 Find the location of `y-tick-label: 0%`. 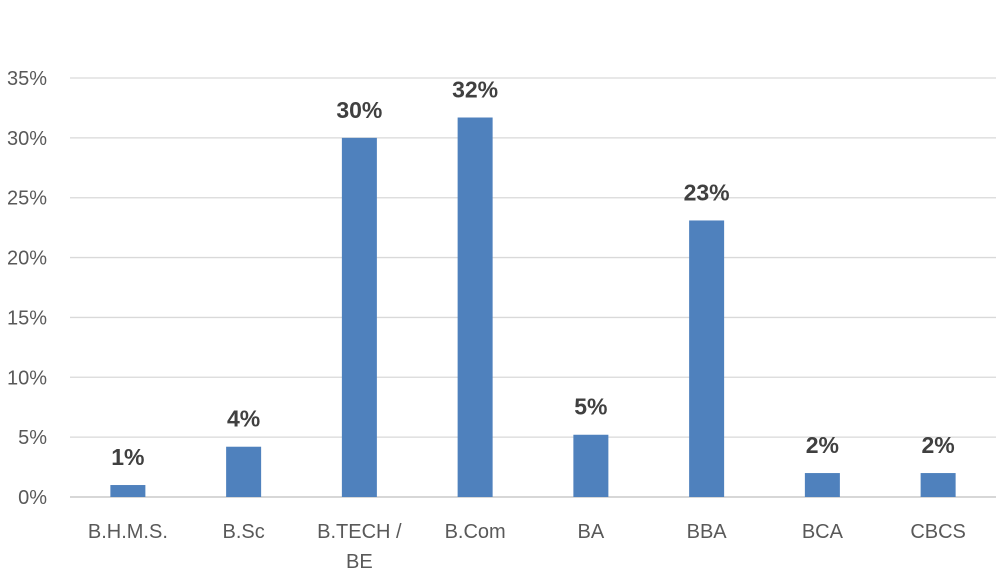

y-tick-label: 0% is located at coordinates (32, 498).